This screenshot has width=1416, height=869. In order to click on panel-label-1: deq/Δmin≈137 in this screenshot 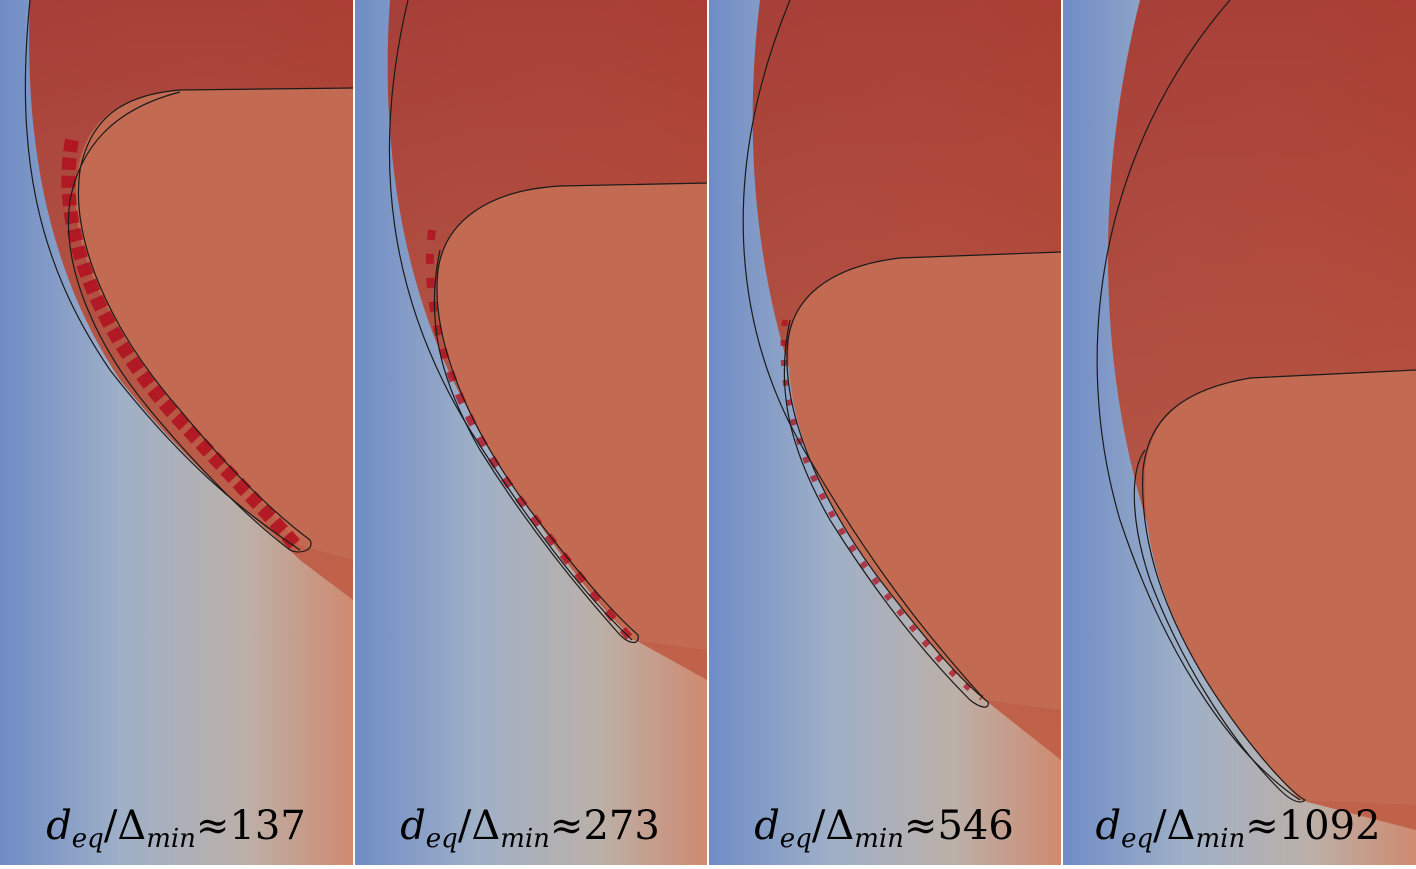, I will do `click(176, 828)`.